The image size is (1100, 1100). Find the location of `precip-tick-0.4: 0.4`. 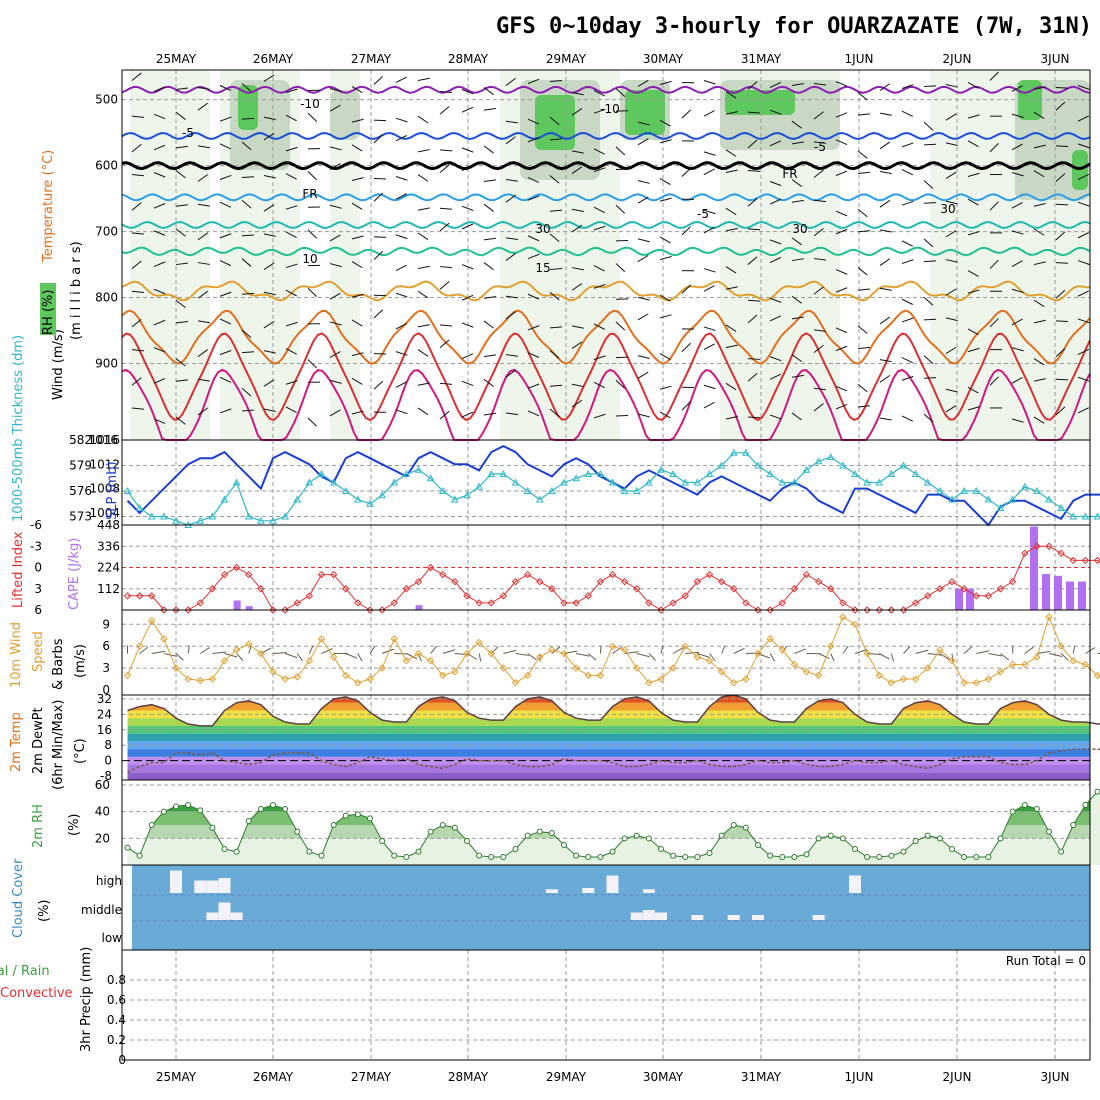

precip-tick-0.4: 0.4 is located at coordinates (116, 1020).